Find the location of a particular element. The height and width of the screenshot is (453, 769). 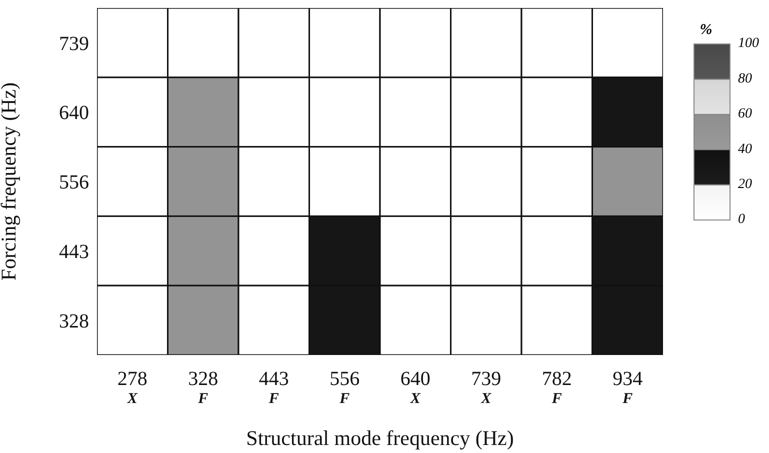

y-axis-title: Forcing frequency (Hz) is located at coordinates (10, 181).